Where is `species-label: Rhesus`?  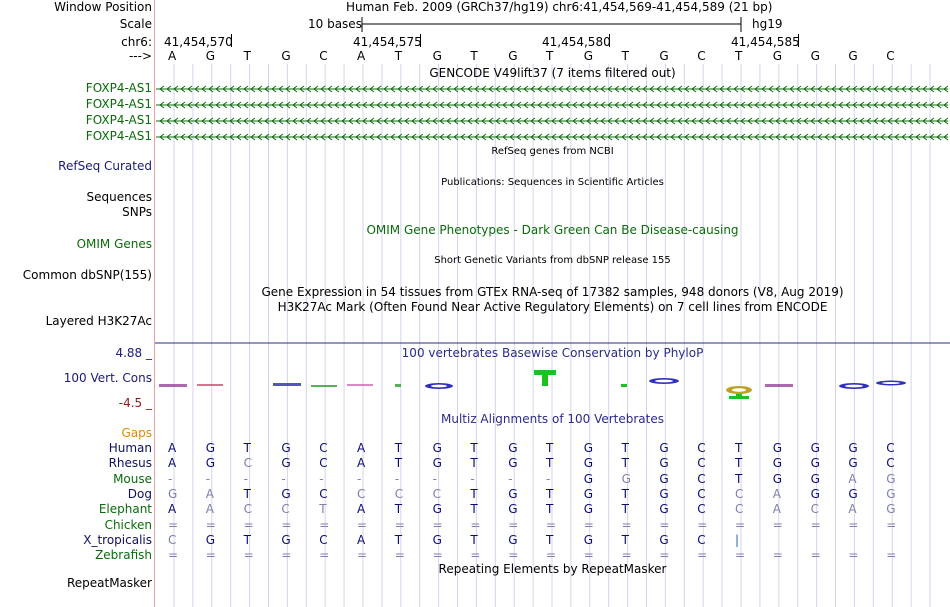 species-label: Rhesus is located at coordinates (130, 463).